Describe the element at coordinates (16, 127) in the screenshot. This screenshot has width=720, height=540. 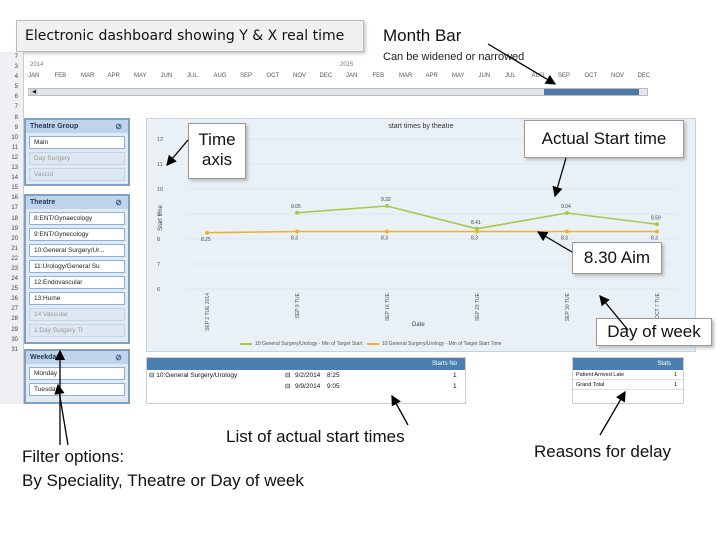
I see `row-number: 9` at that location.